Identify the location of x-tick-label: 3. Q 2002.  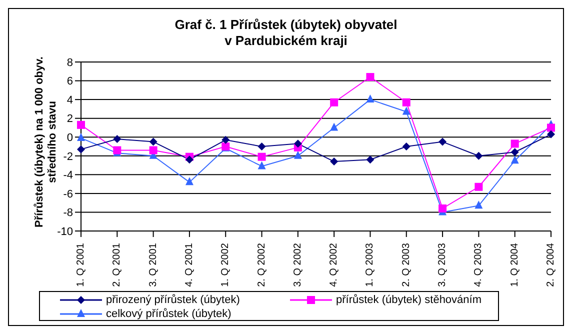
(298, 264).